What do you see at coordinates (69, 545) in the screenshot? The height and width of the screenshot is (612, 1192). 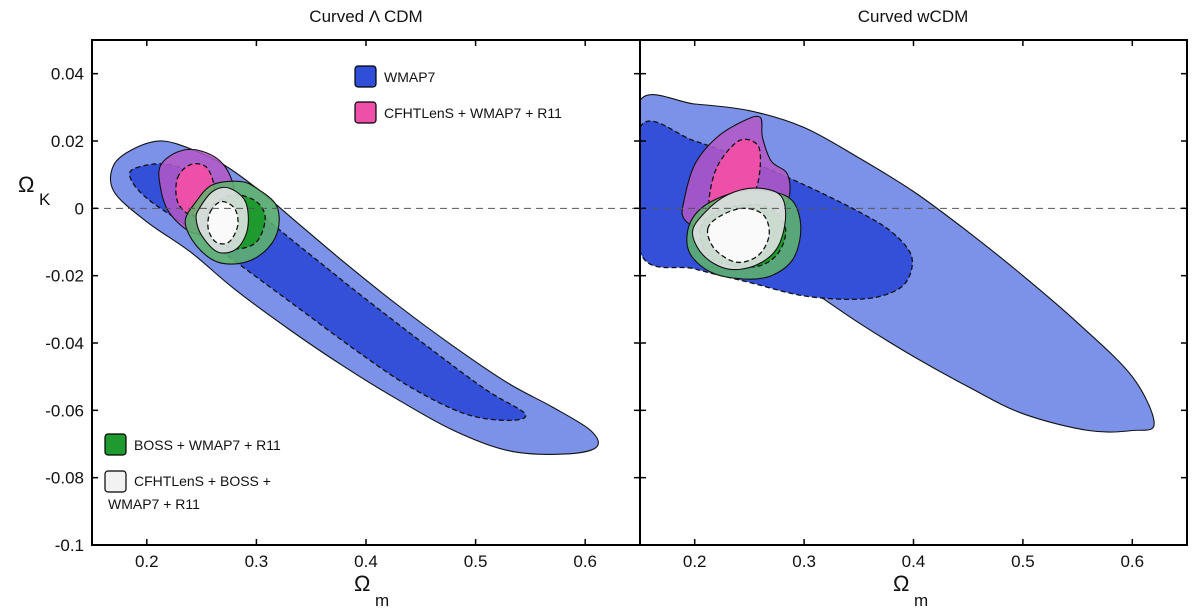 I see `y-tick-label: -0.1` at bounding box center [69, 545].